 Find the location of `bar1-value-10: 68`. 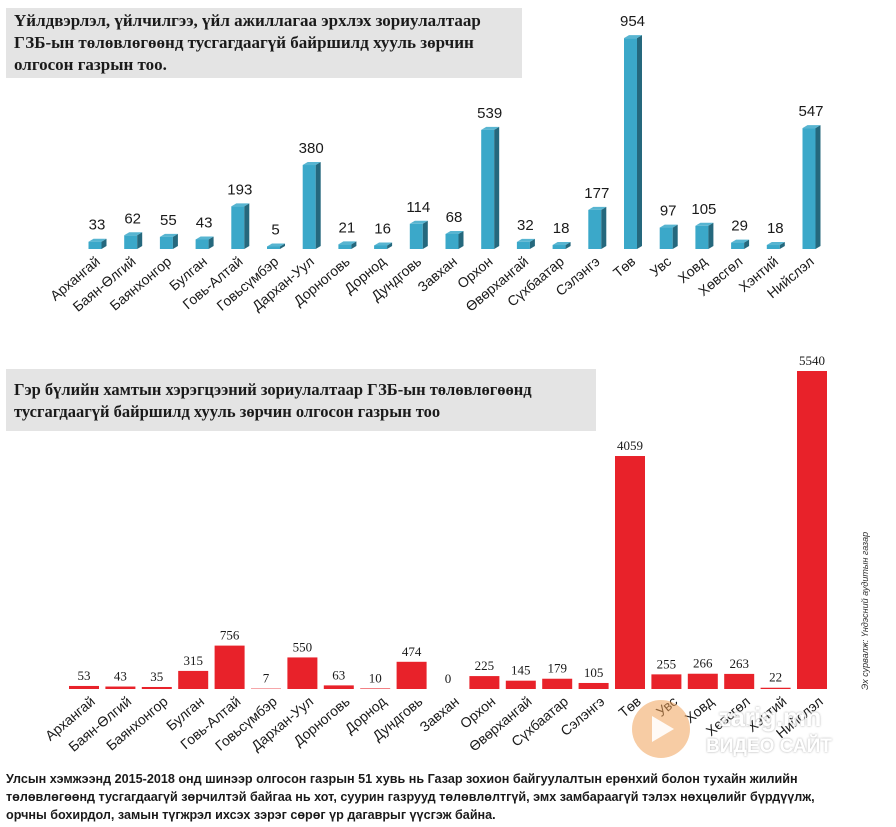

bar1-value-10: 68 is located at coordinates (454, 217).